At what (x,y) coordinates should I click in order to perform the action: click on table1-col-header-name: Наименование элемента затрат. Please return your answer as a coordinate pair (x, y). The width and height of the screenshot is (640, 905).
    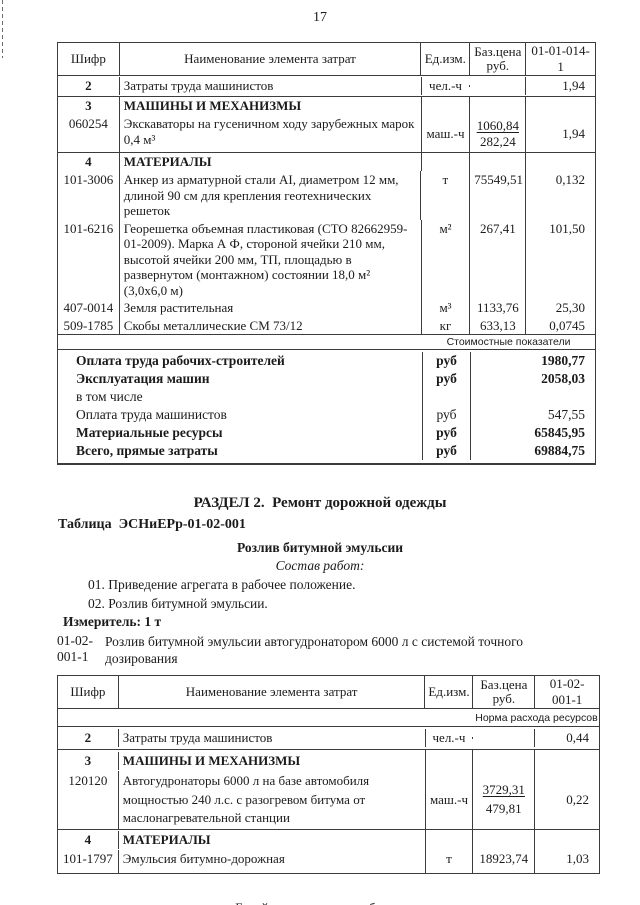
    Looking at the image, I should click on (269, 59).